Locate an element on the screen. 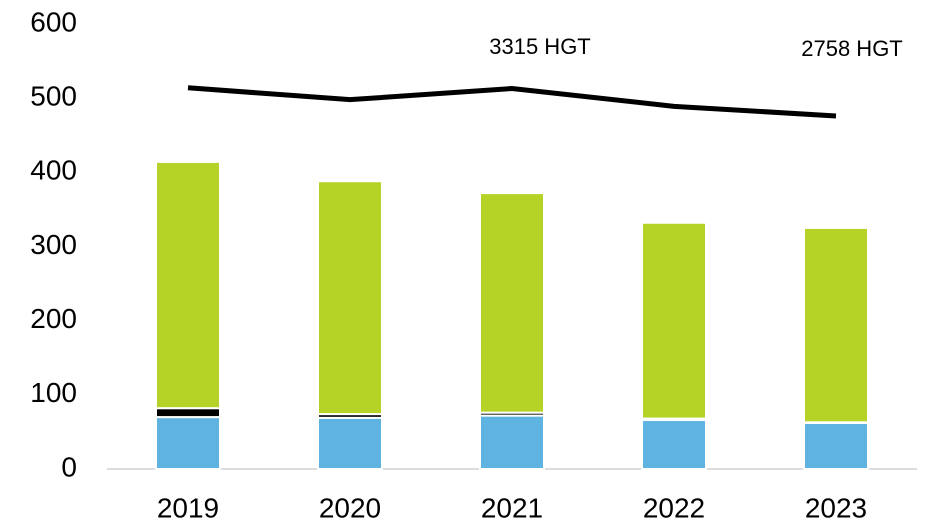  y-tick-label: 100 is located at coordinates (53, 392).